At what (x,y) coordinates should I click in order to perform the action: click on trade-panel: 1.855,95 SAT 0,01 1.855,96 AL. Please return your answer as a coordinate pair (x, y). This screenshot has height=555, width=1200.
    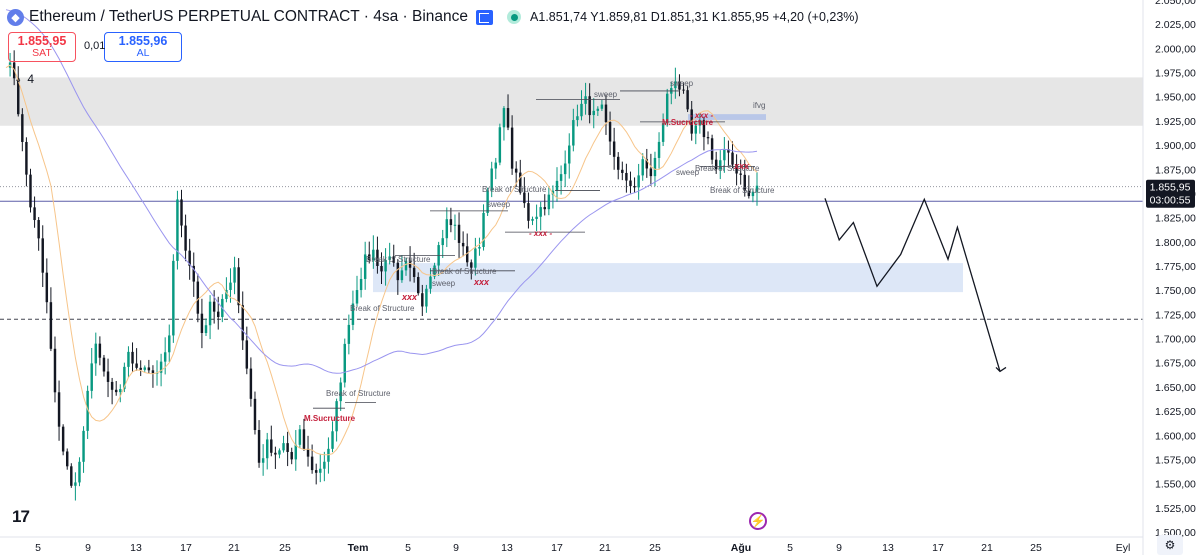
    Looking at the image, I should click on (95, 47).